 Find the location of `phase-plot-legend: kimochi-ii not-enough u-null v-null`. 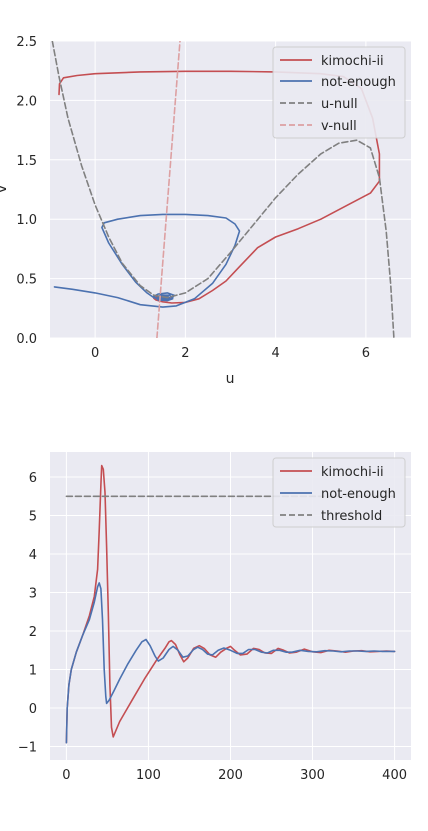

phase-plot-legend: kimochi-ii not-enough u-null v-null is located at coordinates (339, 92).